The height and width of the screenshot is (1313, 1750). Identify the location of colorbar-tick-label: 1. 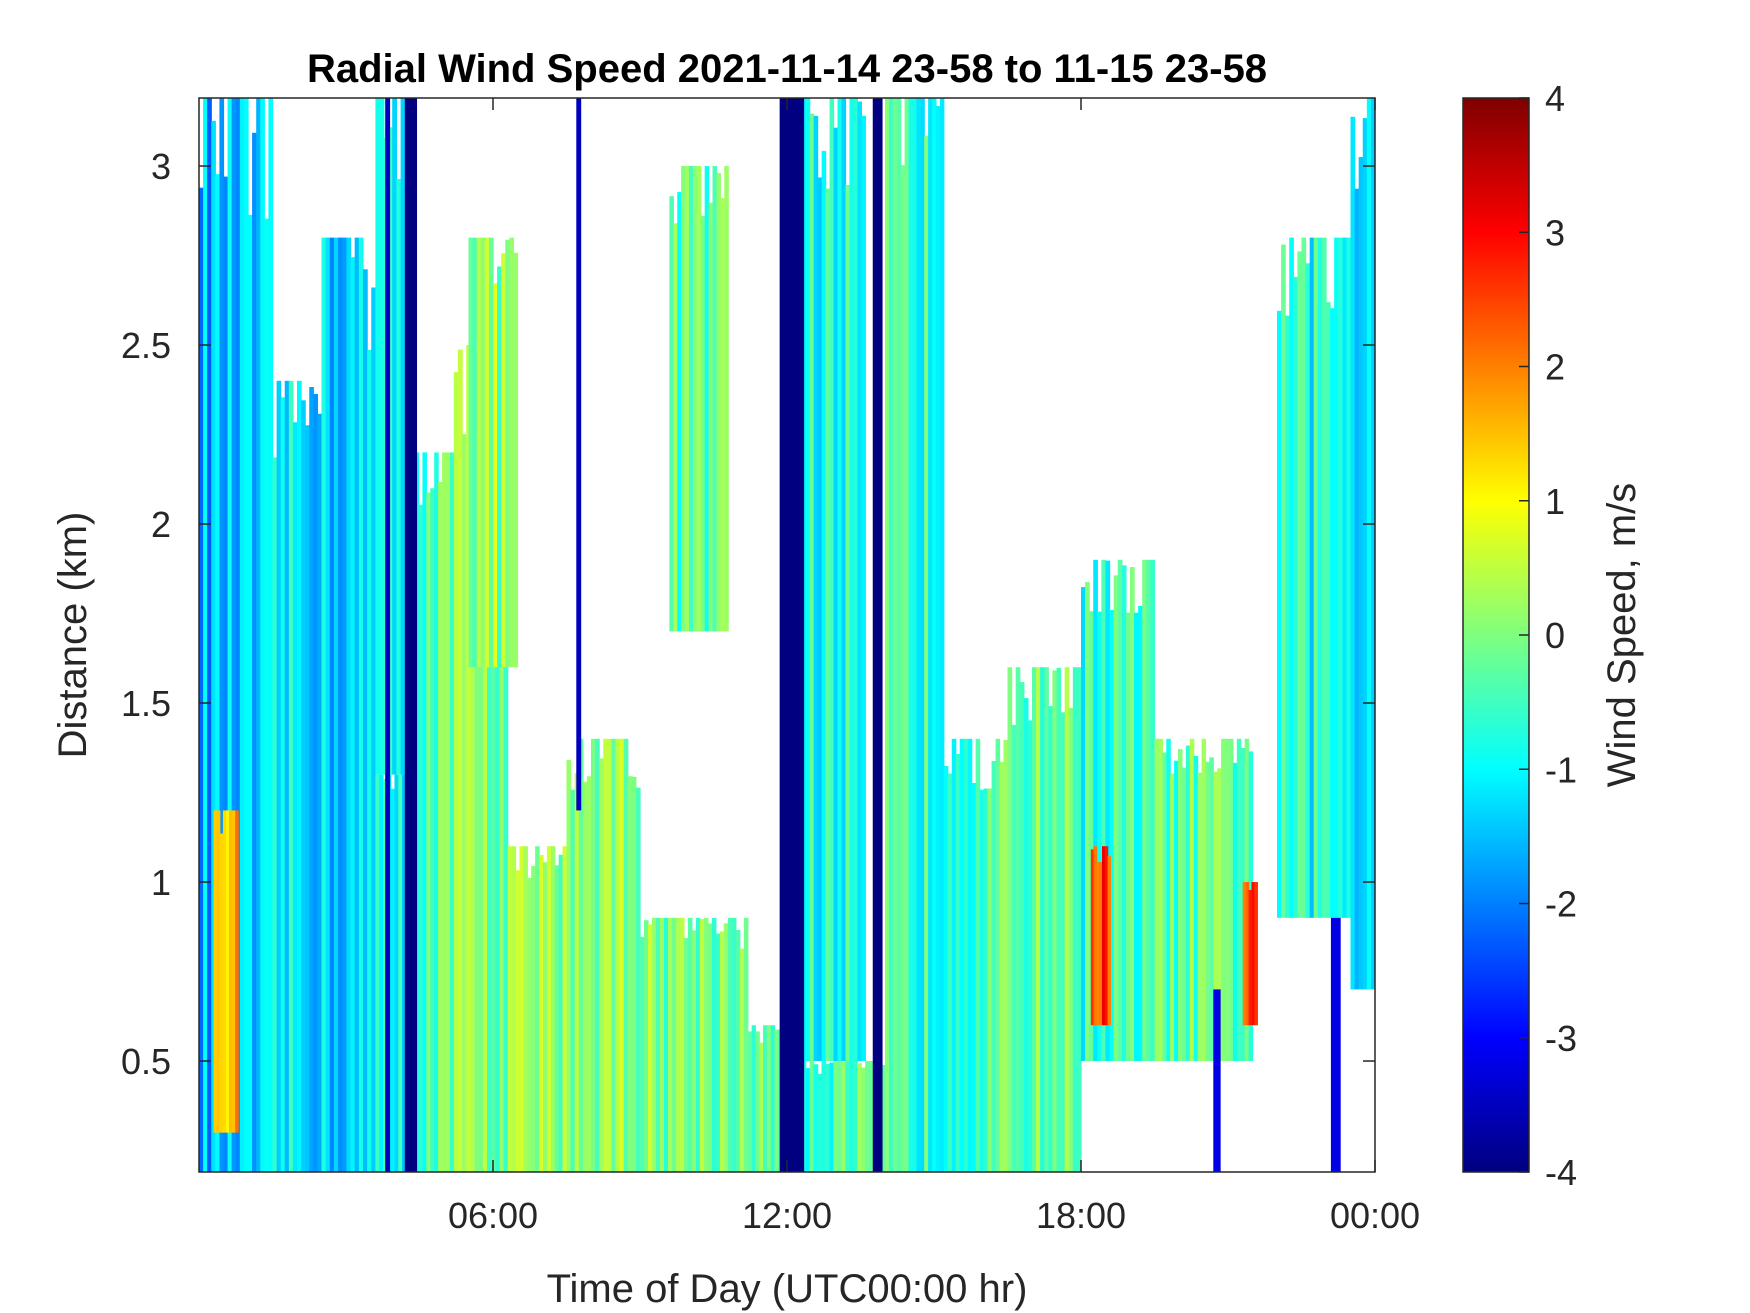
(1555, 501).